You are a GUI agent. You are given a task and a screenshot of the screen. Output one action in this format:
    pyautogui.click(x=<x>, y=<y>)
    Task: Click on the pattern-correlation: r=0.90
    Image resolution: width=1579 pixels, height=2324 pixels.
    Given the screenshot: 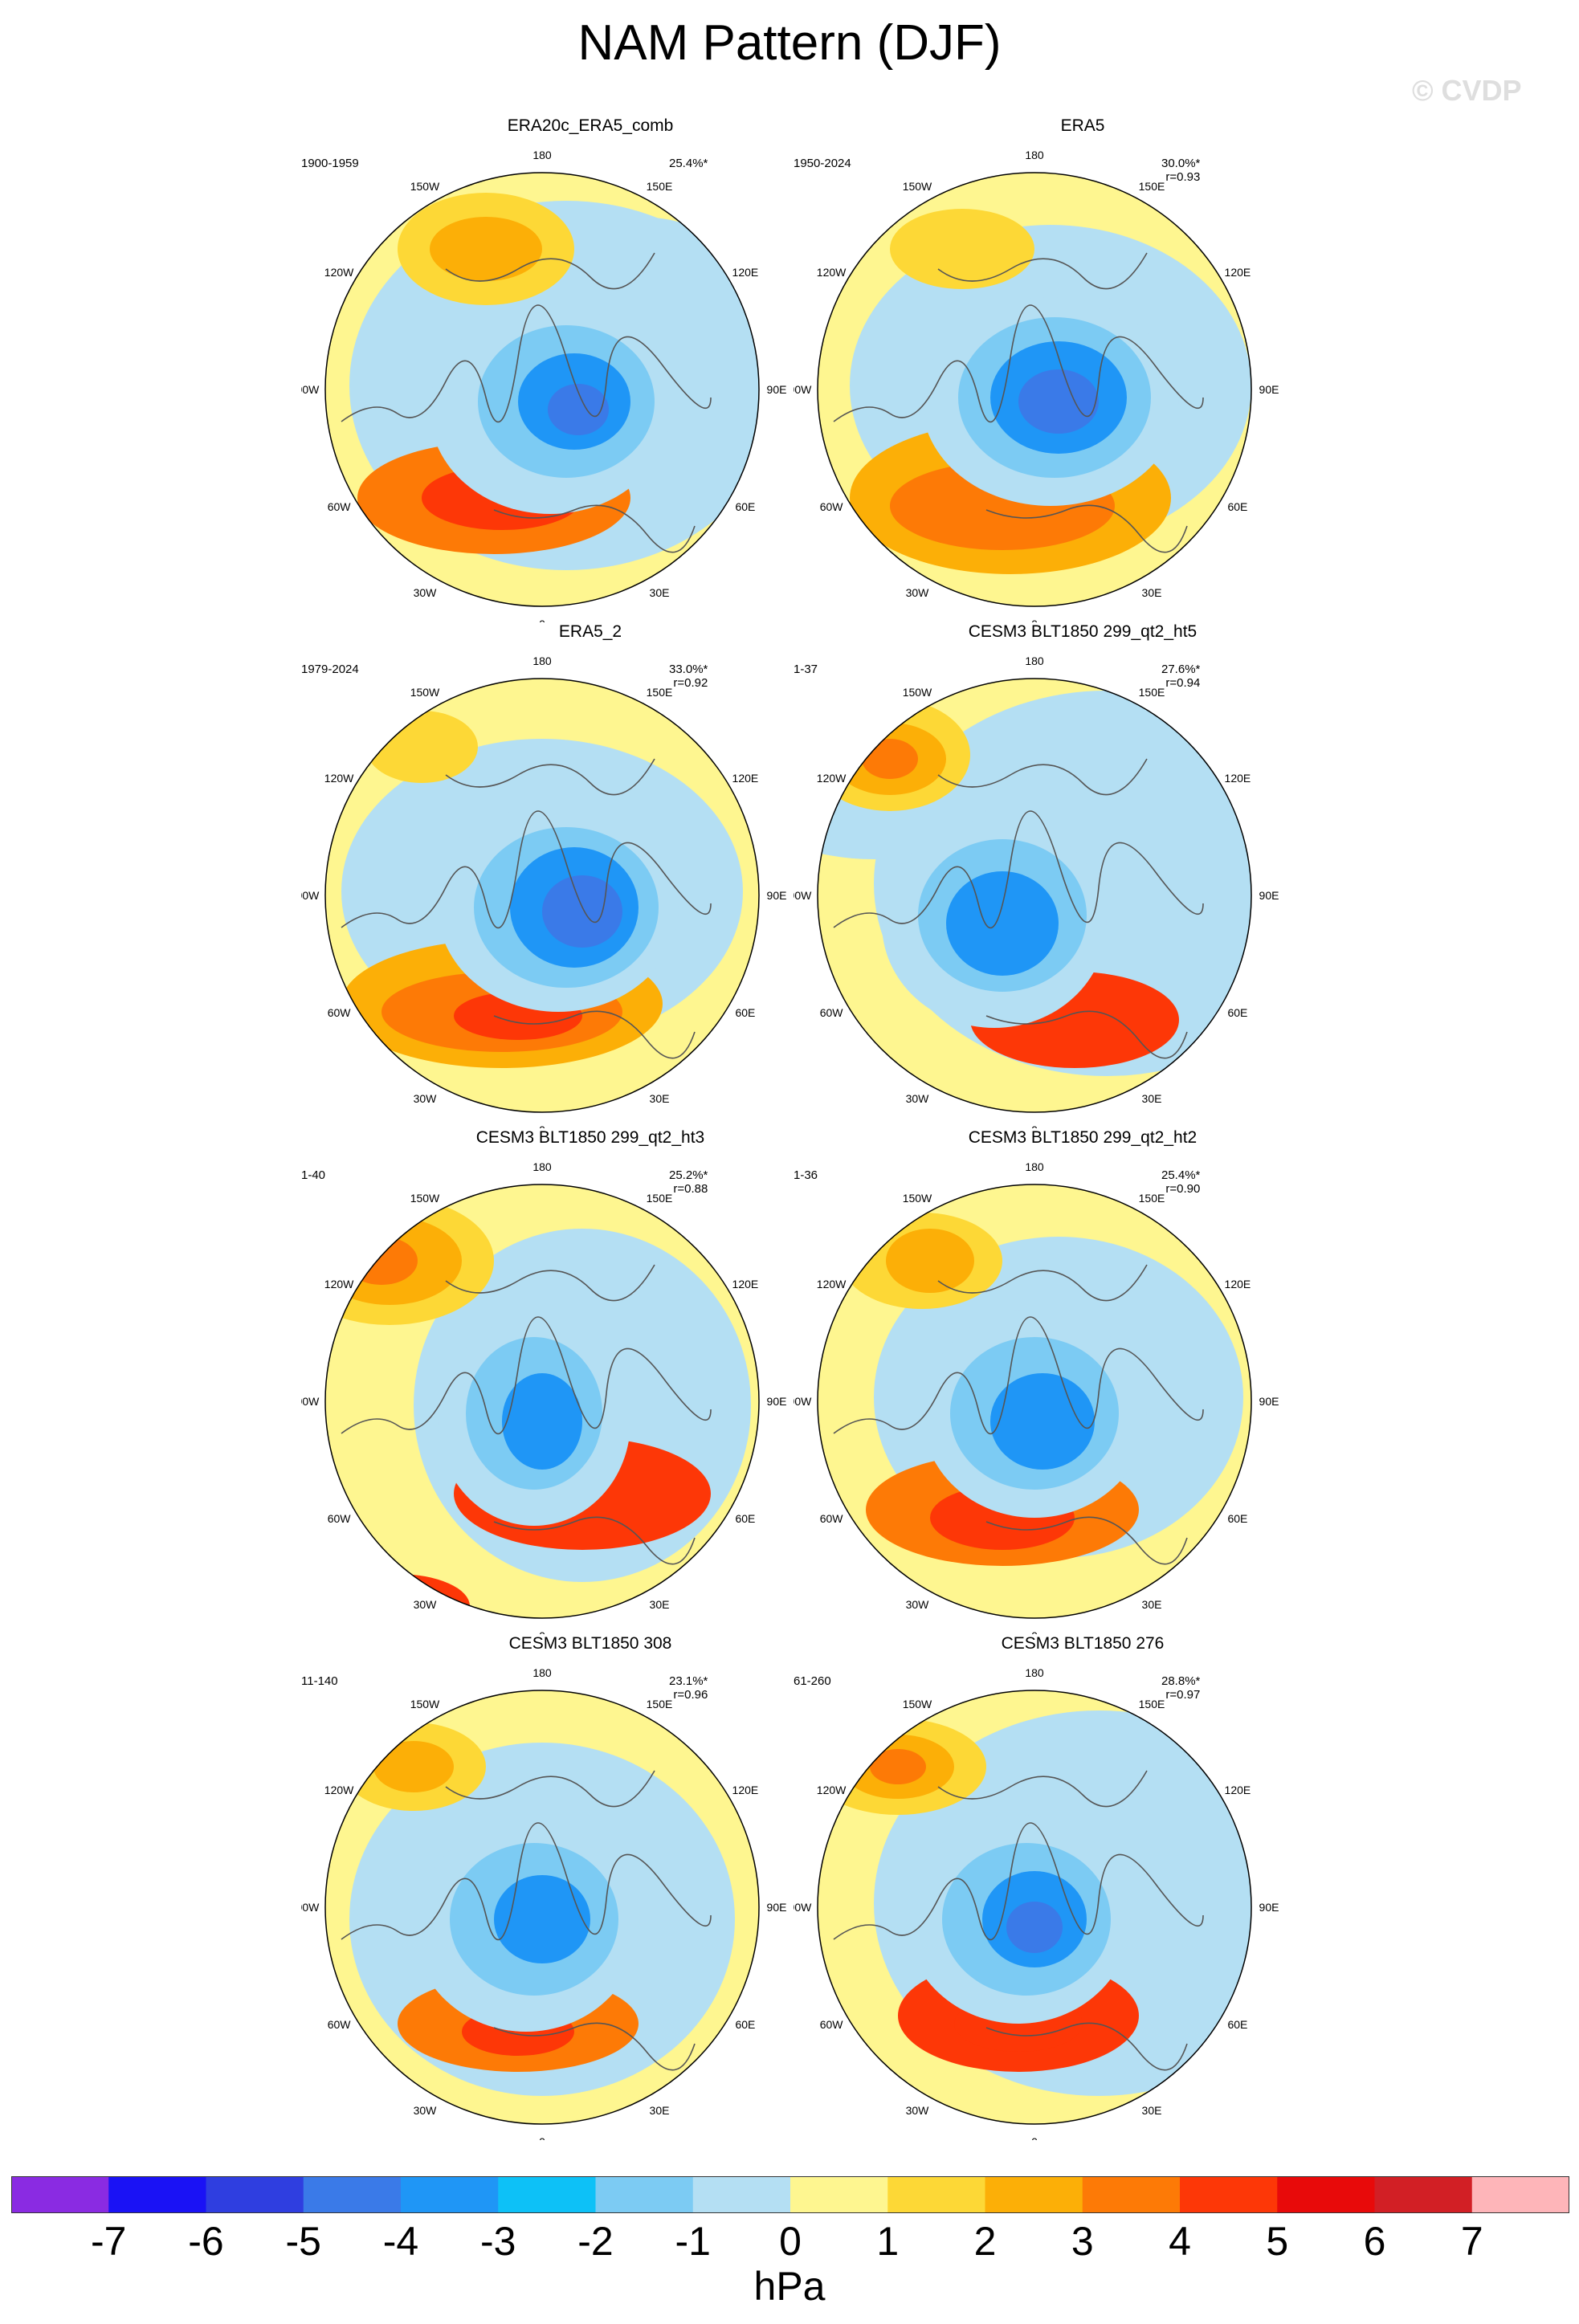 What is the action you would take?
    pyautogui.click(x=1183, y=1189)
    